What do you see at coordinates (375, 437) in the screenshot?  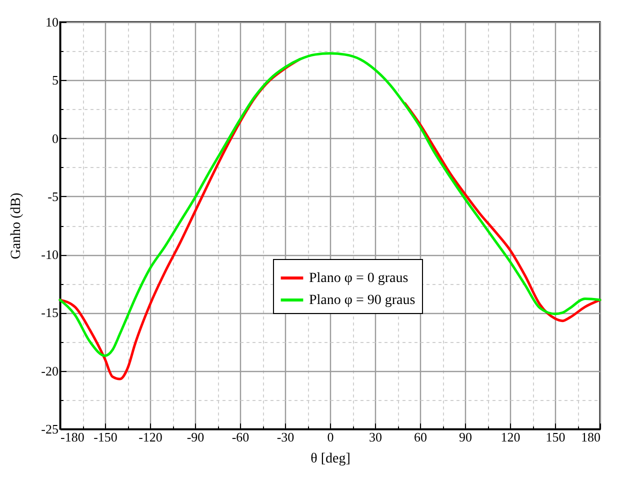 I see `x-tick-label: 30` at bounding box center [375, 437].